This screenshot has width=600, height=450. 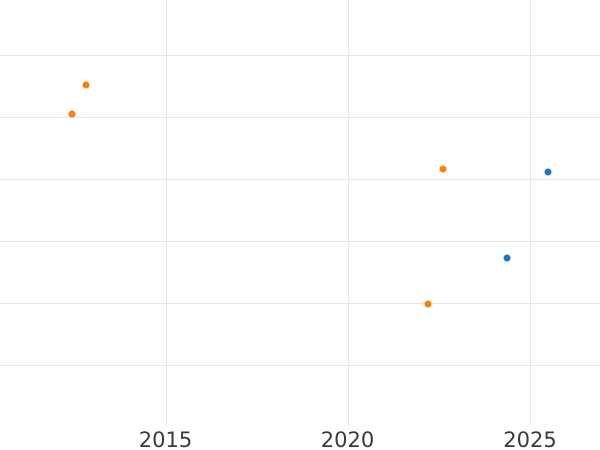 What do you see at coordinates (165, 439) in the screenshot?
I see `x-tick-label: 2015` at bounding box center [165, 439].